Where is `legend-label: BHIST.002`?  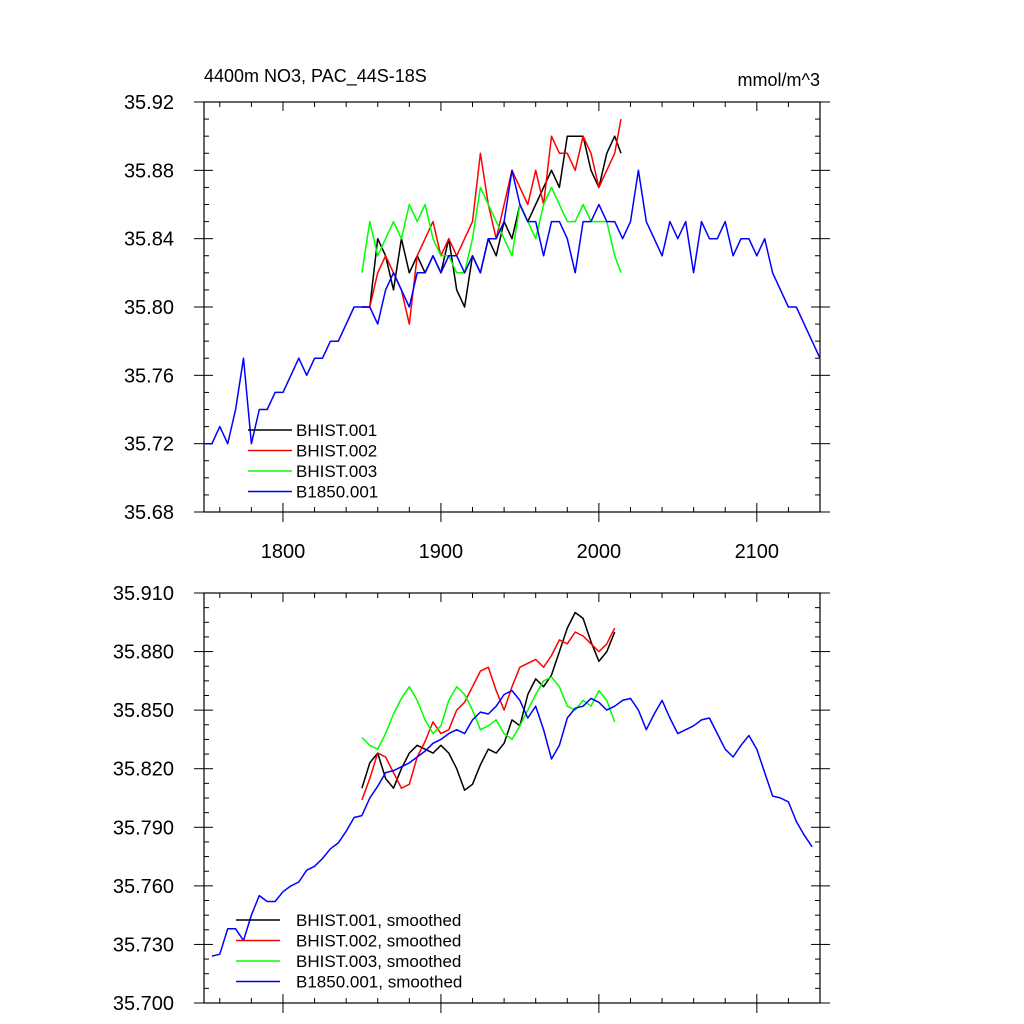 legend-label: BHIST.002 is located at coordinates (336, 451).